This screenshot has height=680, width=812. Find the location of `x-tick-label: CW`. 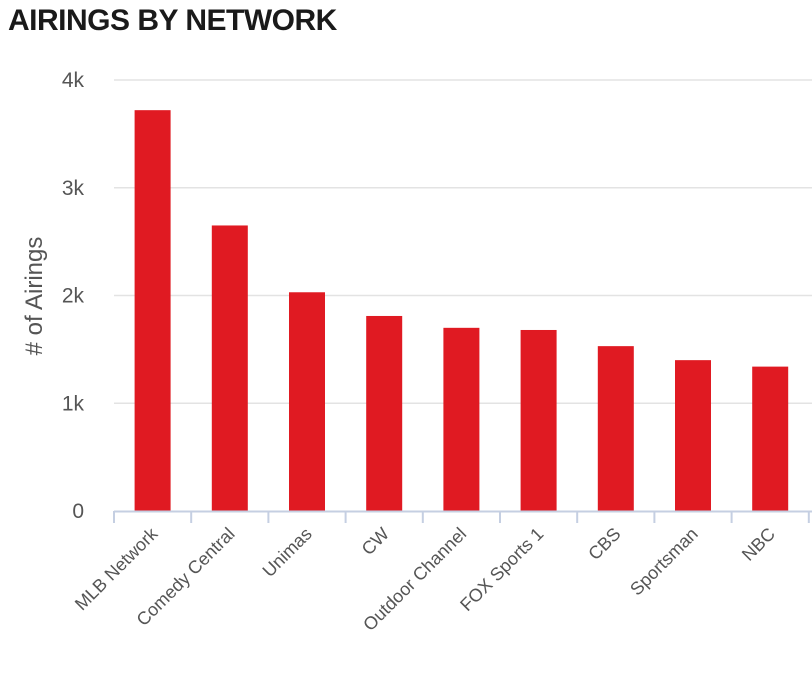

x-tick-label: CW is located at coordinates (375, 541).